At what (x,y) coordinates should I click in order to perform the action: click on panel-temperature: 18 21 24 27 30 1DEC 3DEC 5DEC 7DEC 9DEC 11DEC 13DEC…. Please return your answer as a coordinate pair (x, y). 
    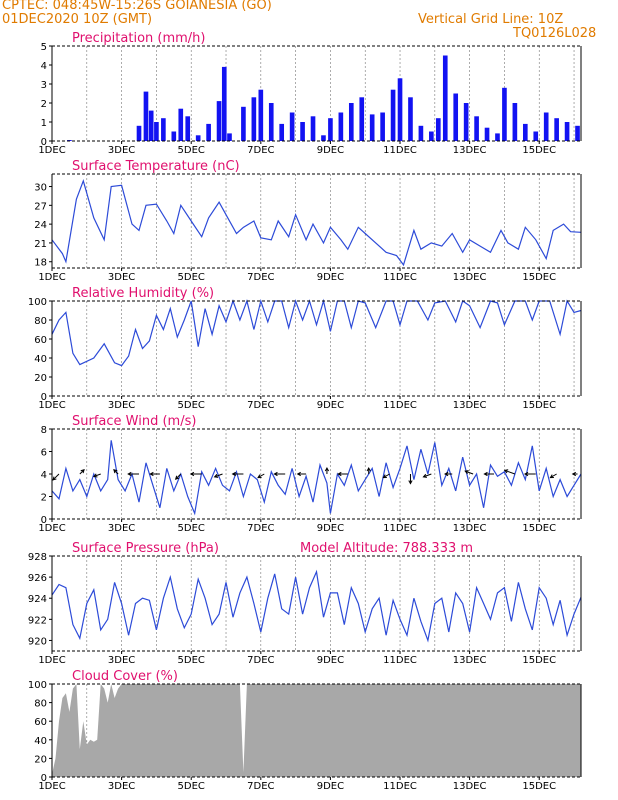
    Looking at the image, I should click on (308, 221).